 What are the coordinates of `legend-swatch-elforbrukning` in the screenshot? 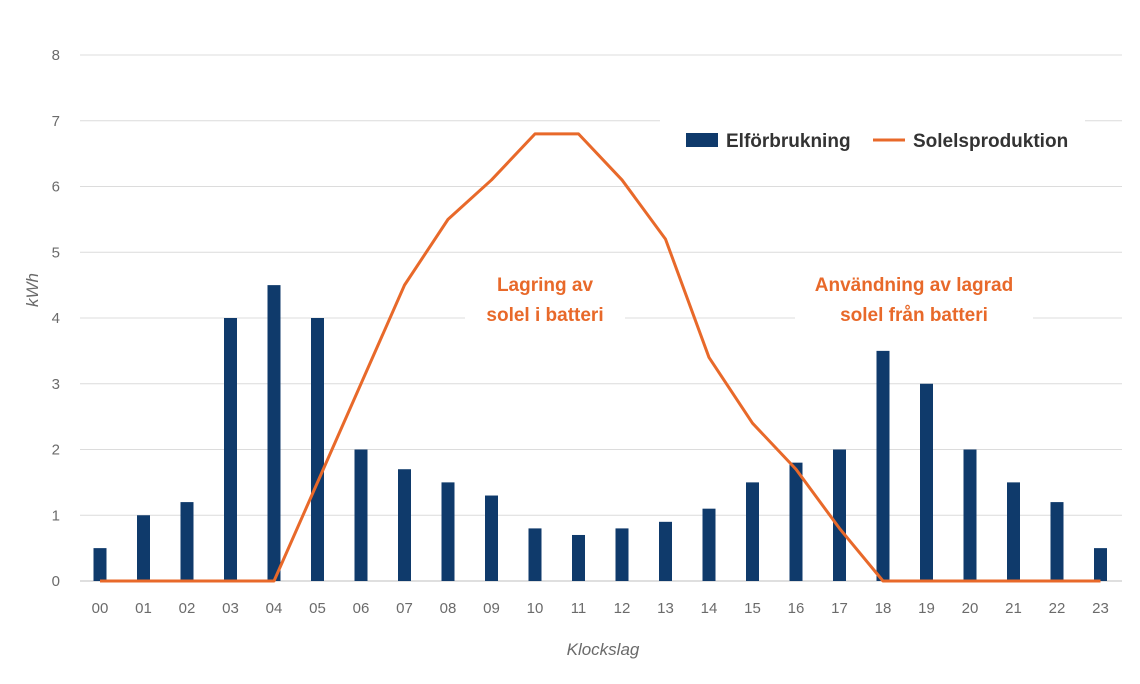 It's located at (702, 140).